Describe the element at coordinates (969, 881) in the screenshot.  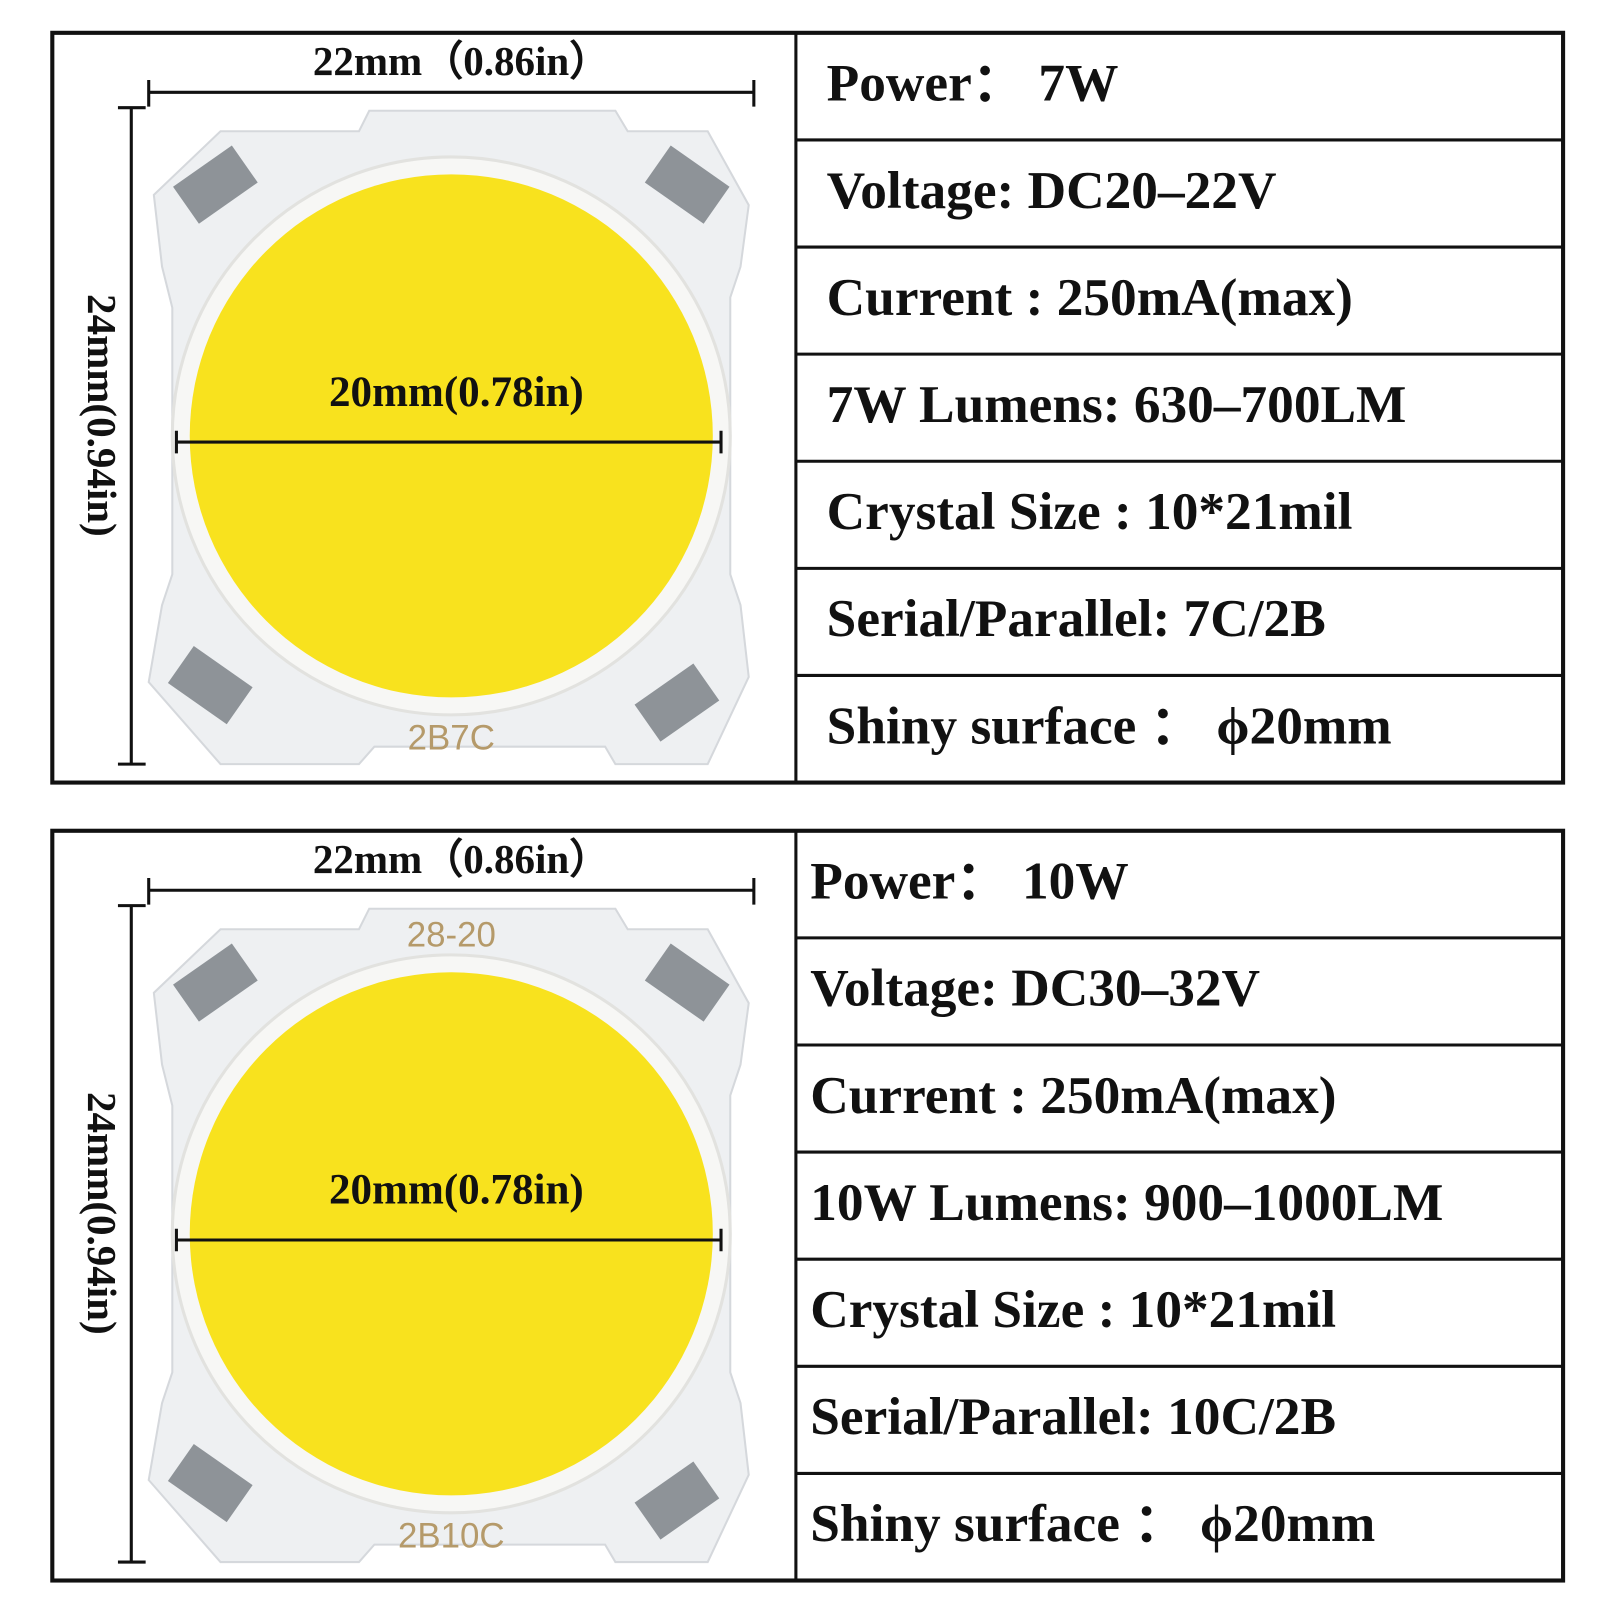
I see `spec-text: Power： 10W` at that location.